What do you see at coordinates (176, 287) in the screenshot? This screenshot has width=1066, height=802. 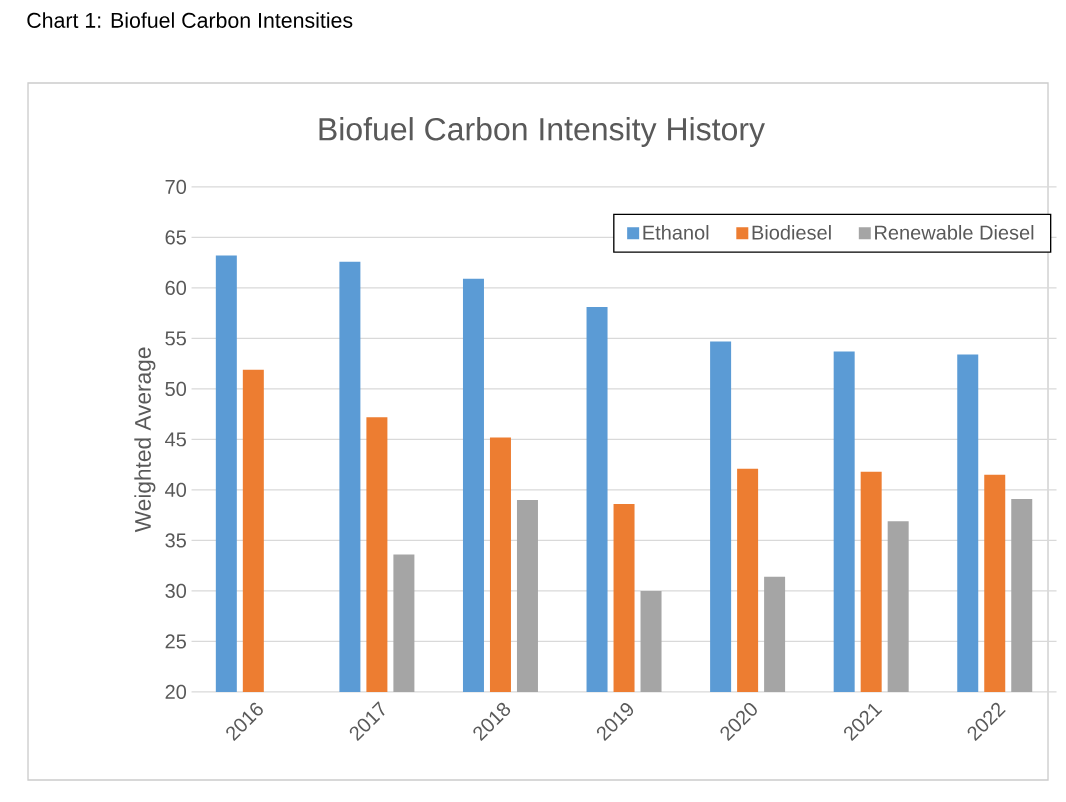 I see `y-tick-label: 60` at bounding box center [176, 287].